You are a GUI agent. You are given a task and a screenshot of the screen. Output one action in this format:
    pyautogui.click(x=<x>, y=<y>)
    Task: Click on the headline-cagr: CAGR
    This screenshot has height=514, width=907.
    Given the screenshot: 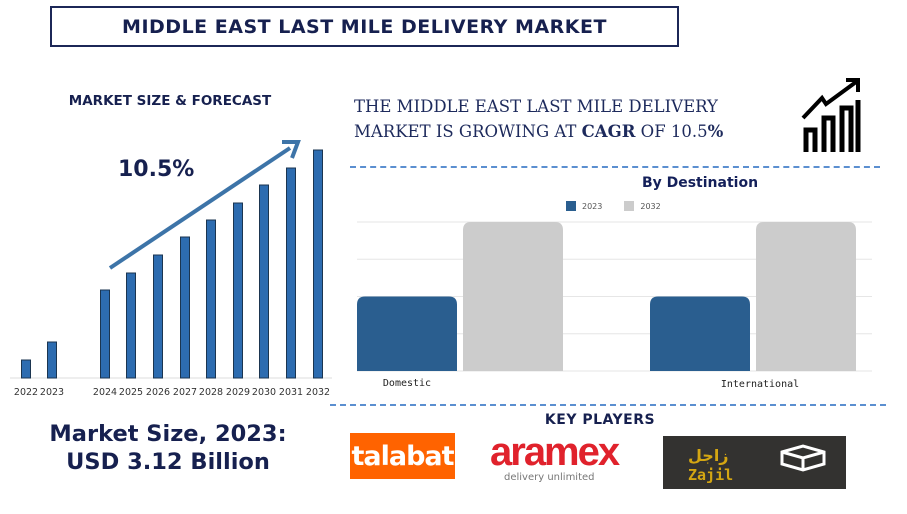 What is the action you would take?
    pyautogui.click(x=608, y=131)
    